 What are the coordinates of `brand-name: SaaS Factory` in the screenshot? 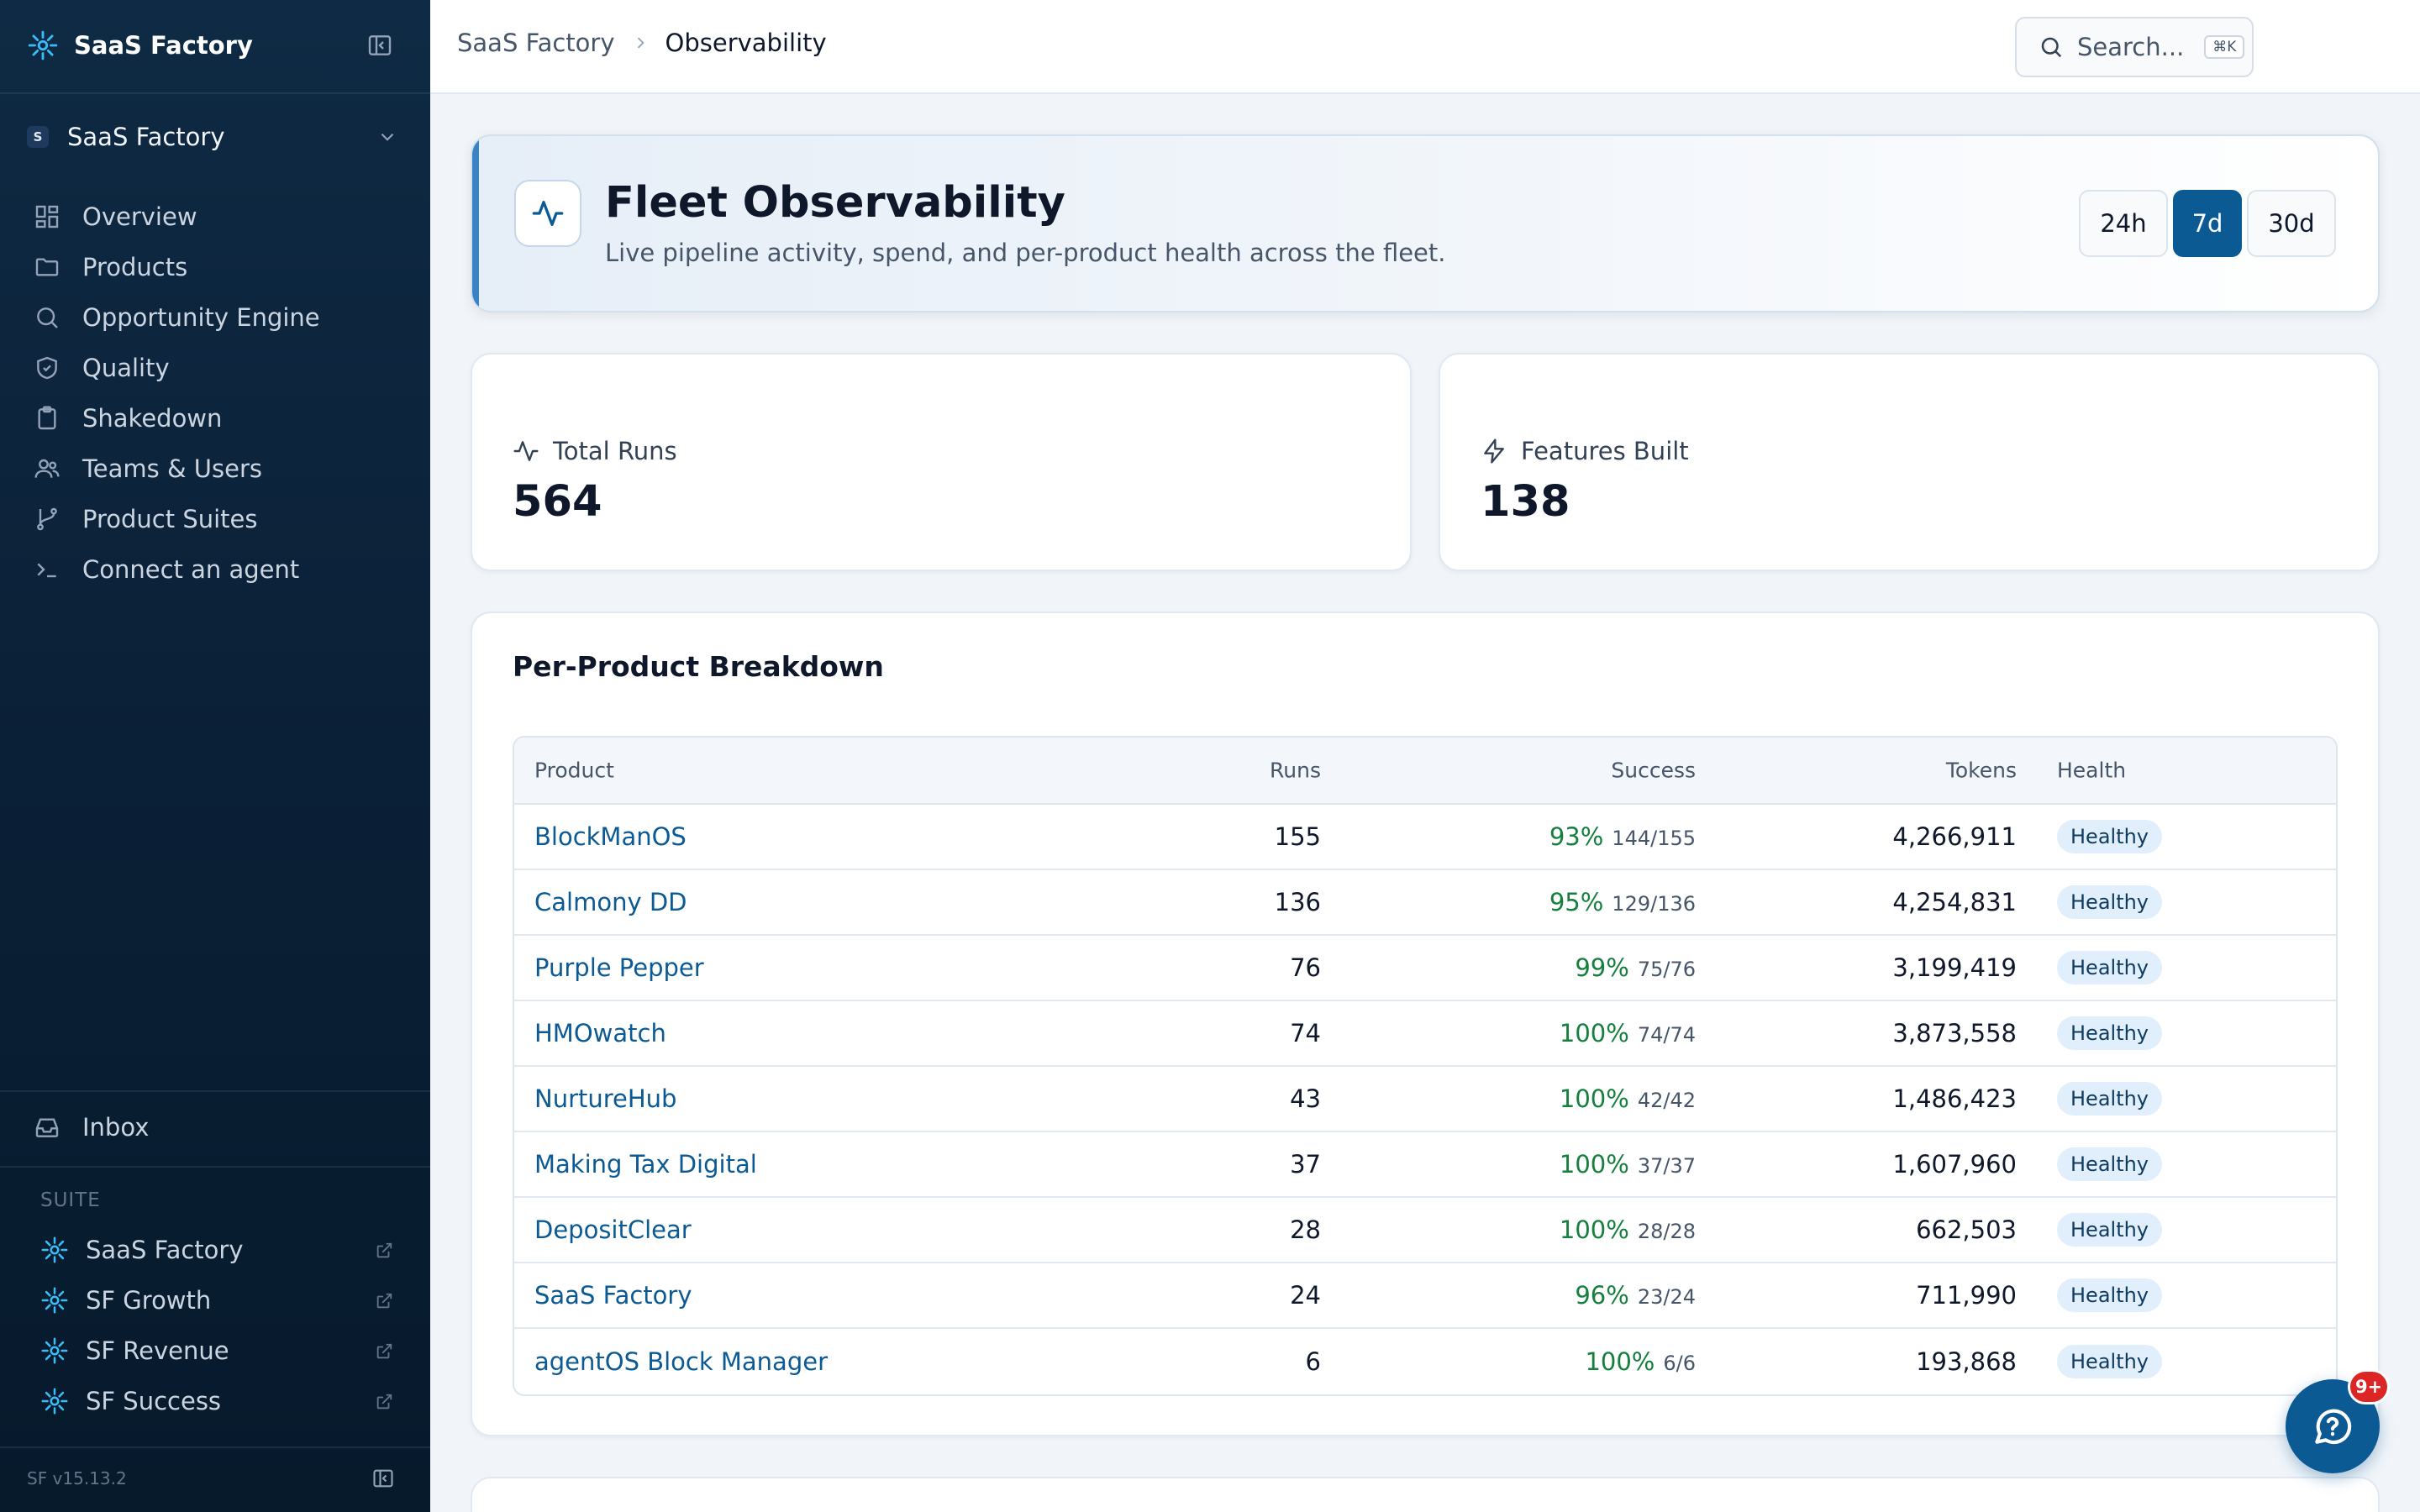 It's located at (163, 45).